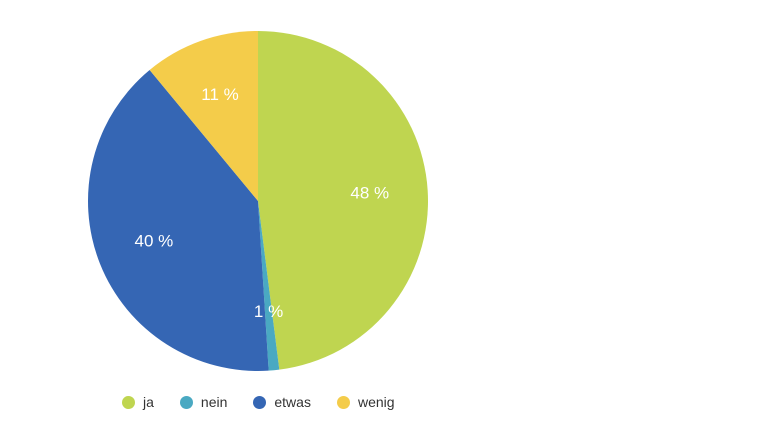 The image size is (768, 432). I want to click on legend-swatch-etwas, so click(260, 402).